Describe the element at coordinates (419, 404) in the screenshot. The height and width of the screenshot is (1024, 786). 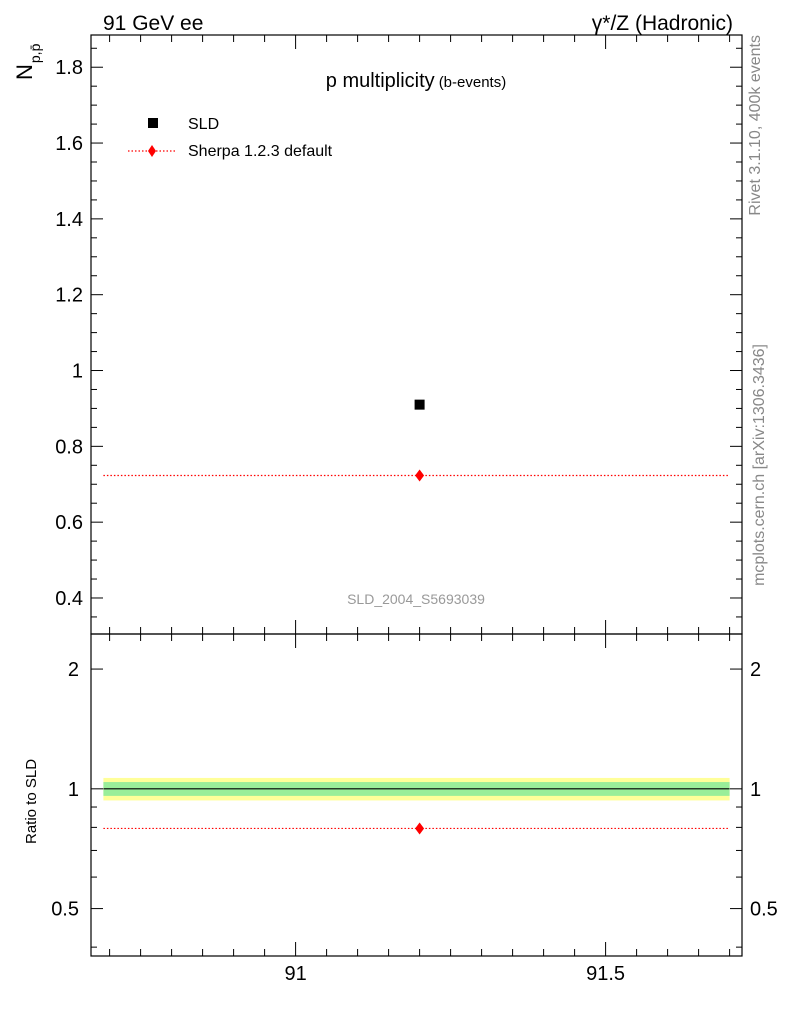
I see `sld-point` at that location.